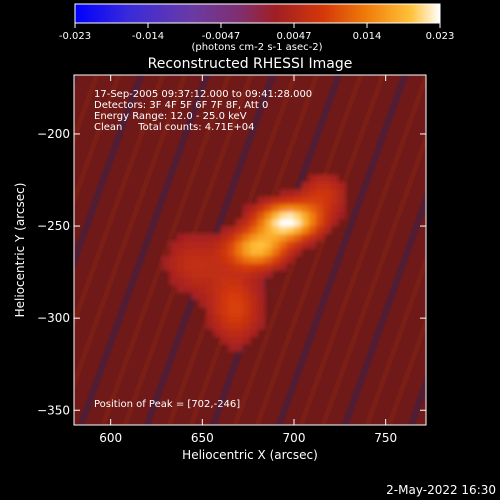  What do you see at coordinates (256, 47) in the screenshot?
I see `colorbar-units-label: (photons cm-2 s-1 asec-2)` at bounding box center [256, 47].